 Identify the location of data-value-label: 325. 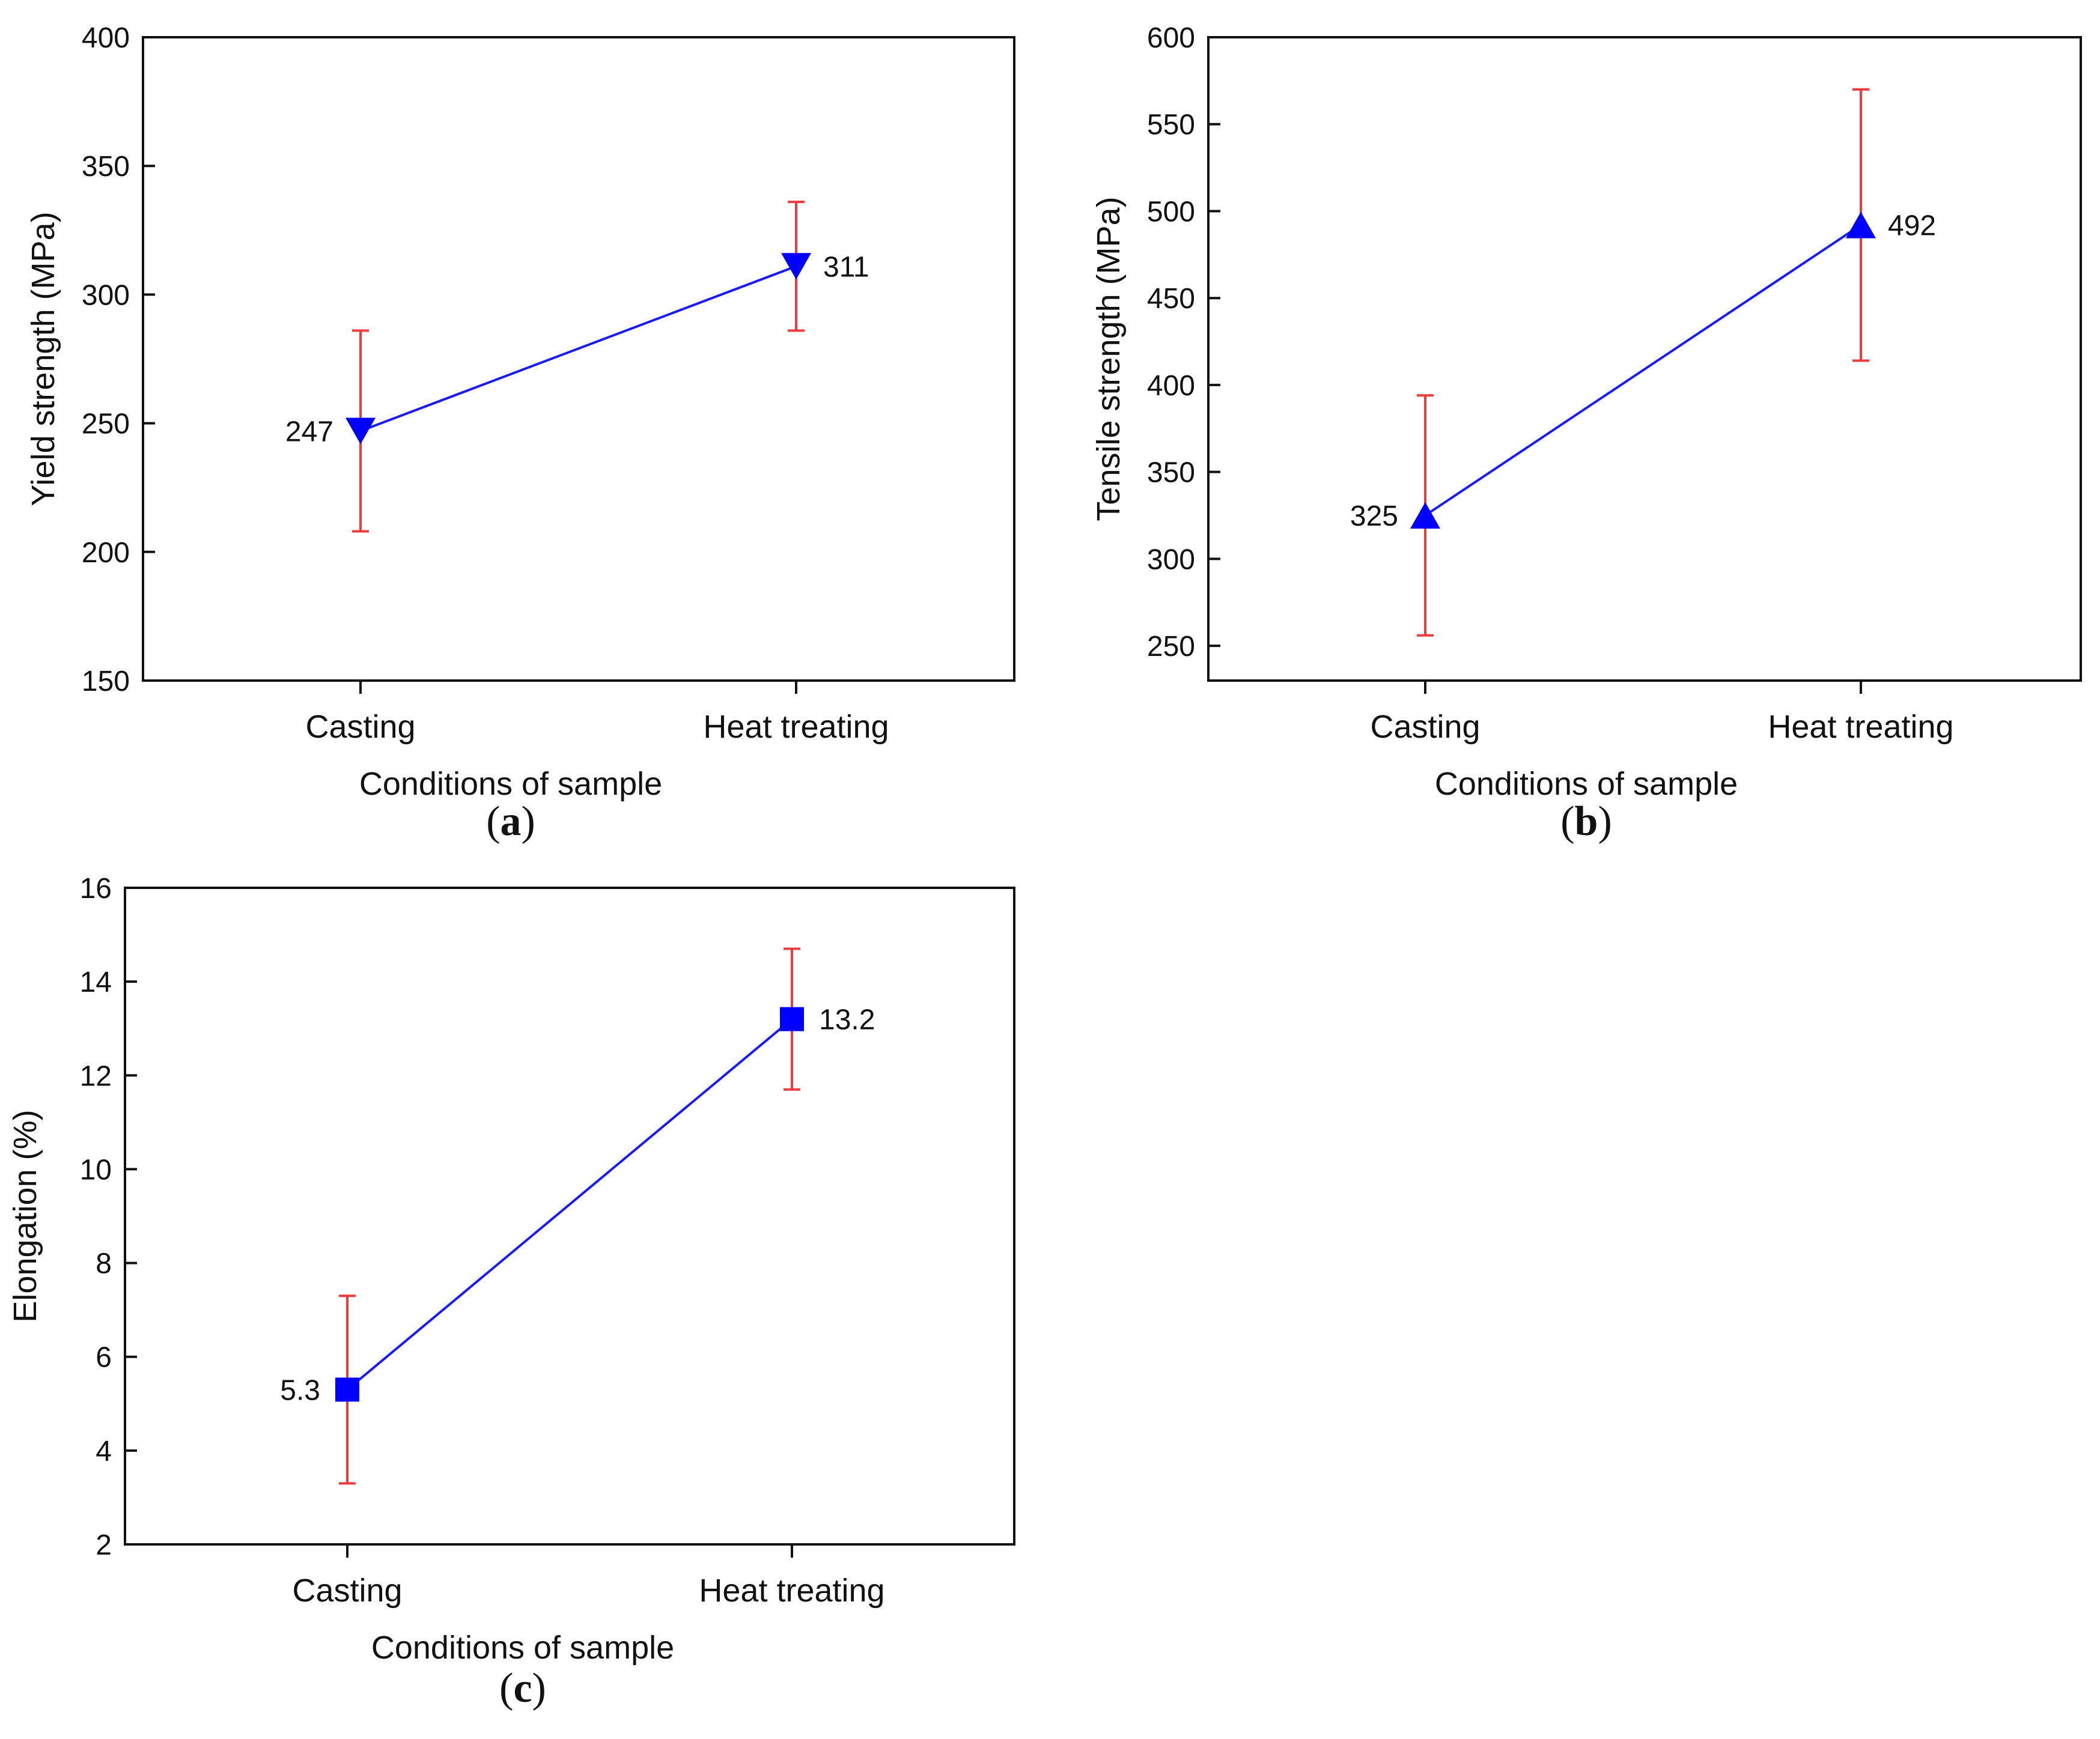
(1374, 516).